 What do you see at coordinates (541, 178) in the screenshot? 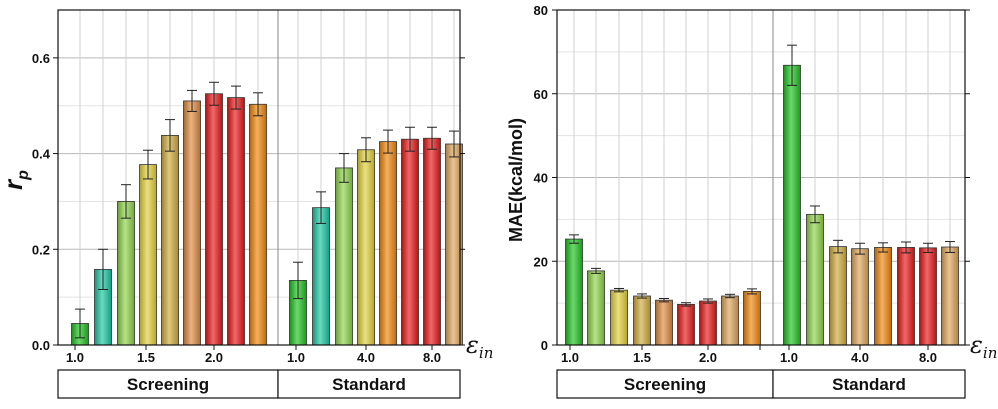
I see `y-tick-label: 40` at bounding box center [541, 178].